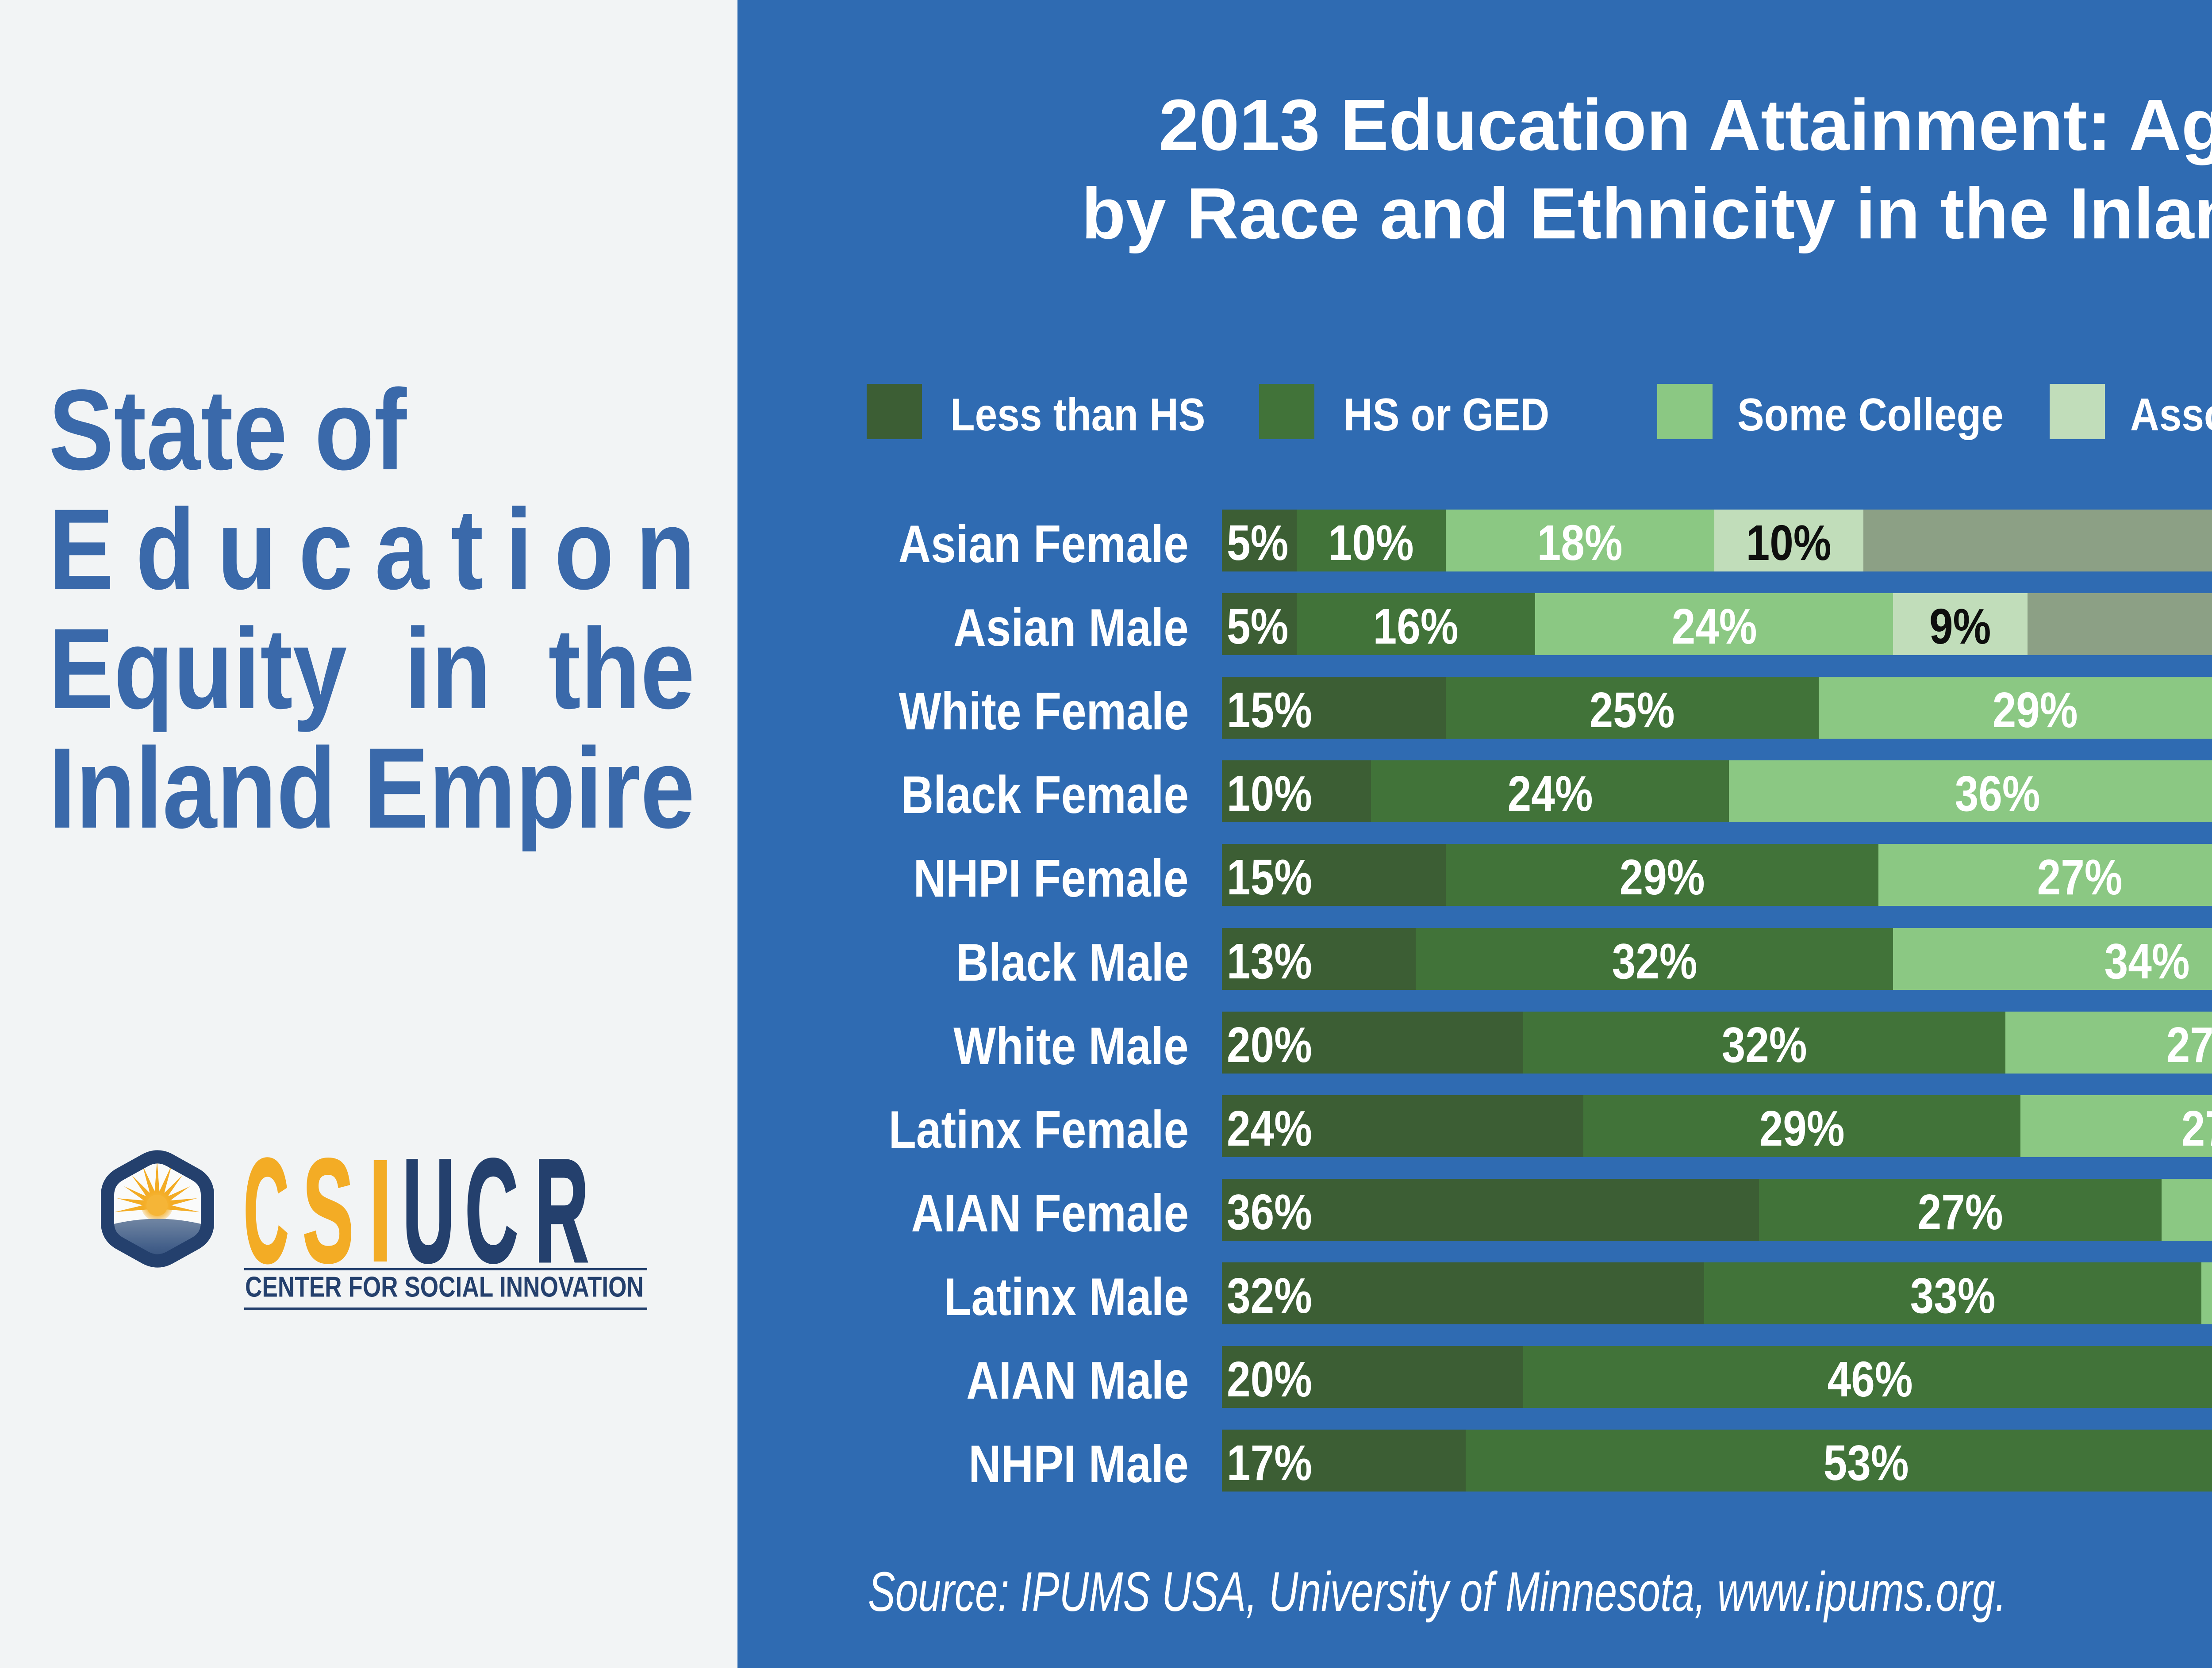 The image size is (2212, 1668). I want to click on svg-text: I, so click(381, 1210).